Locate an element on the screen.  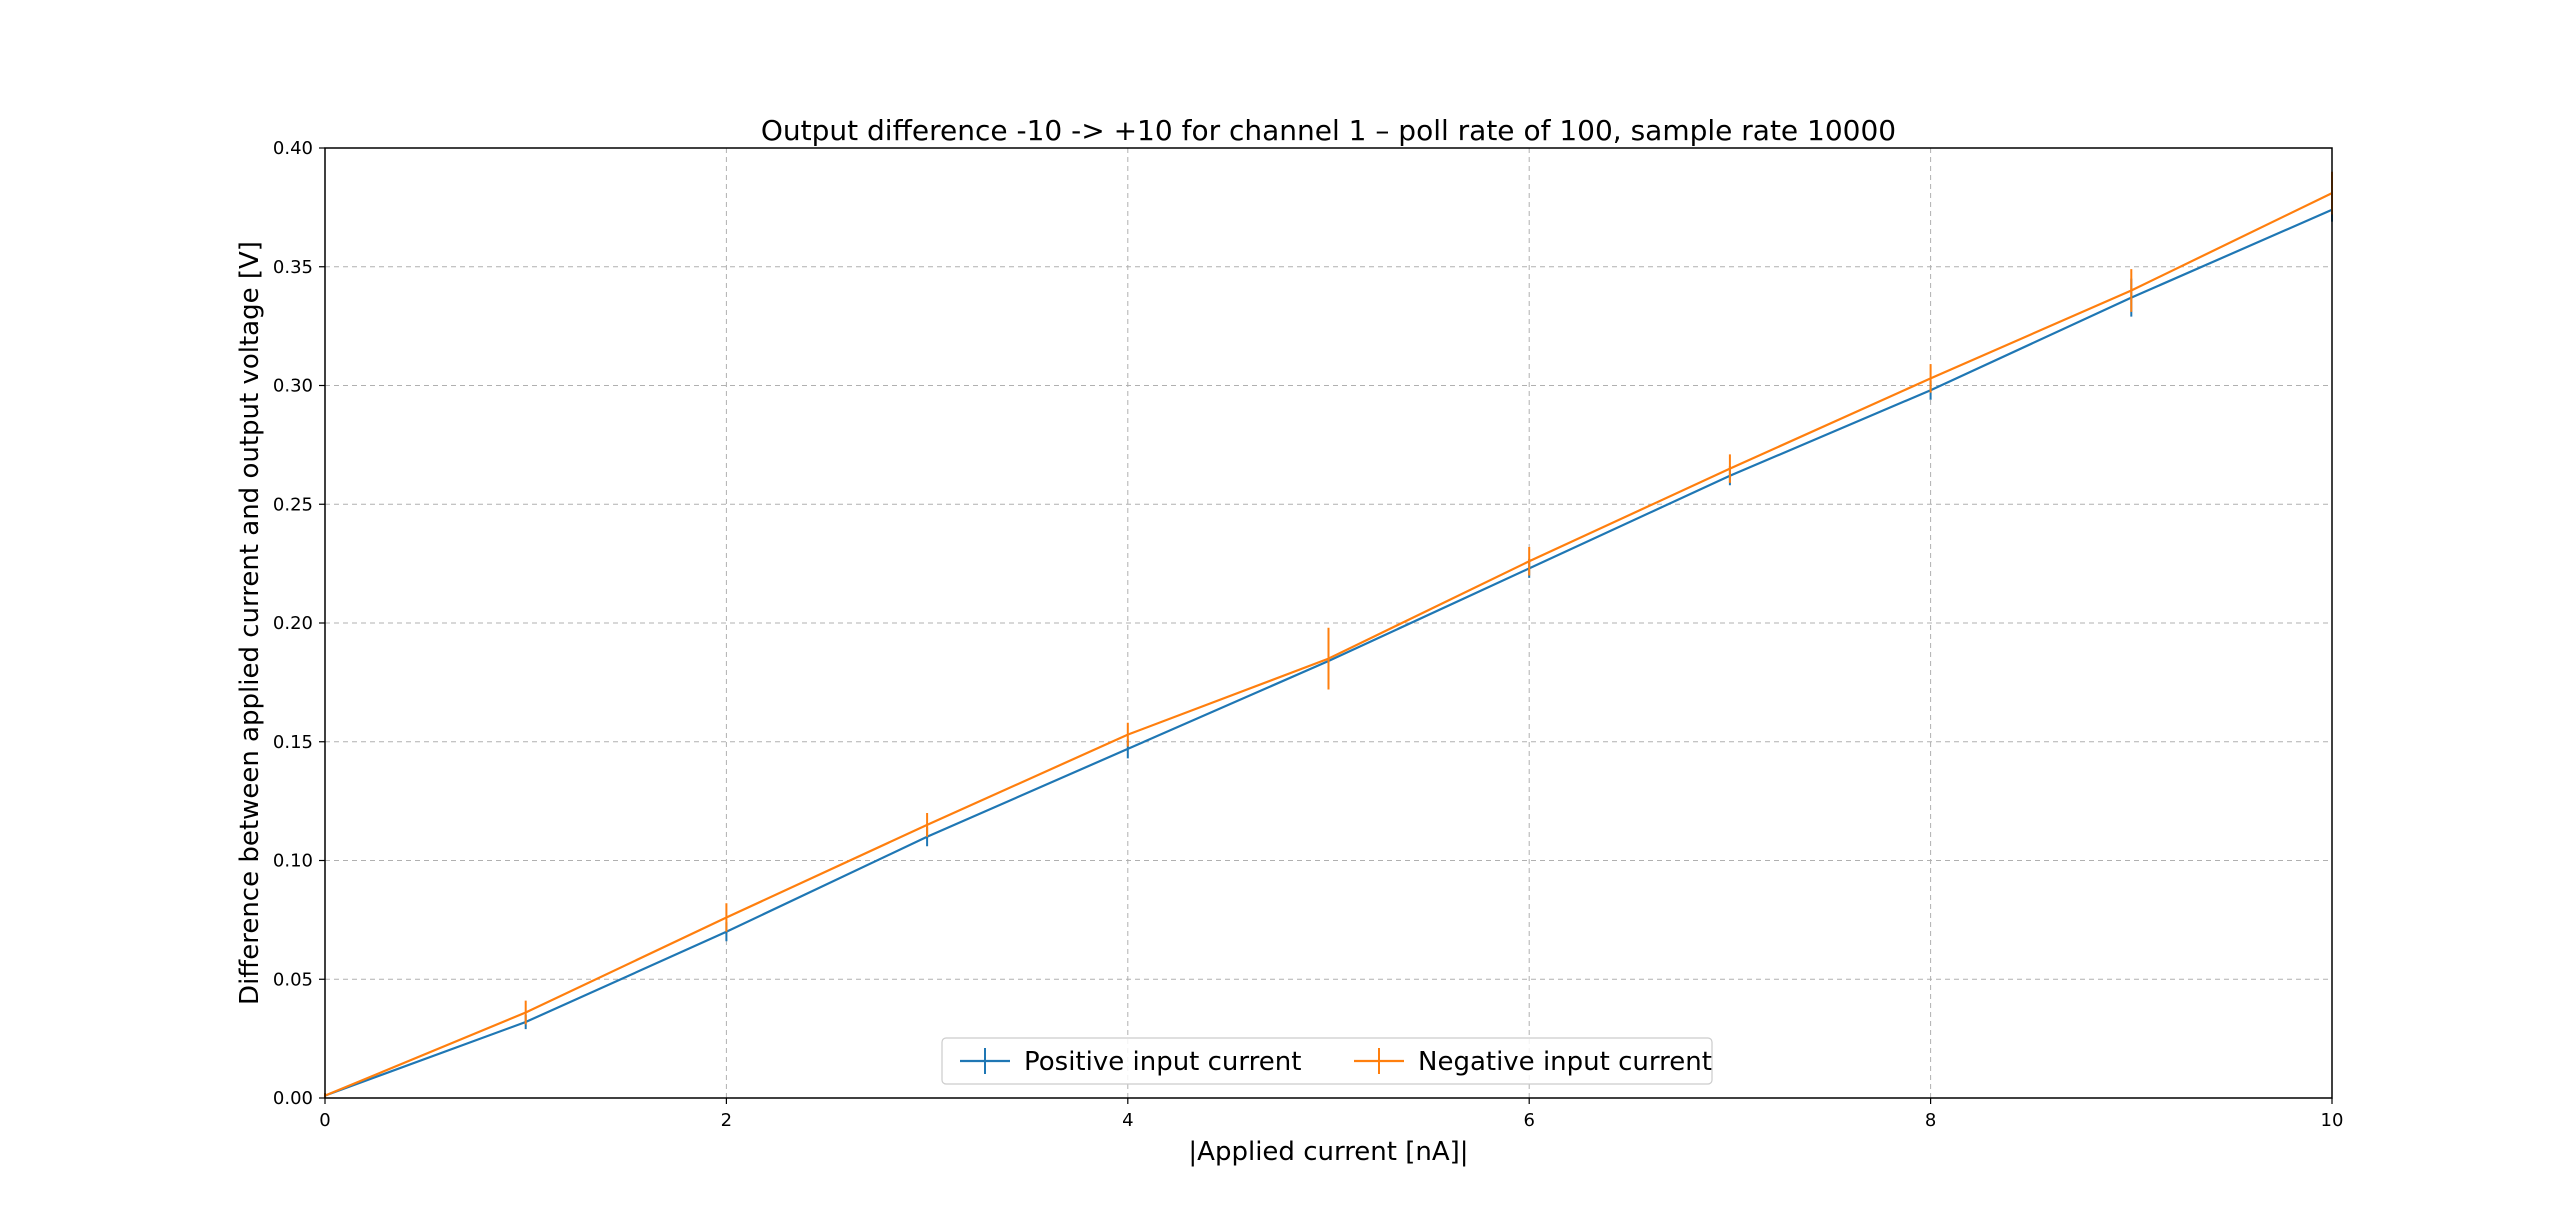
x-tick-label: 6 is located at coordinates (1528, 1120).